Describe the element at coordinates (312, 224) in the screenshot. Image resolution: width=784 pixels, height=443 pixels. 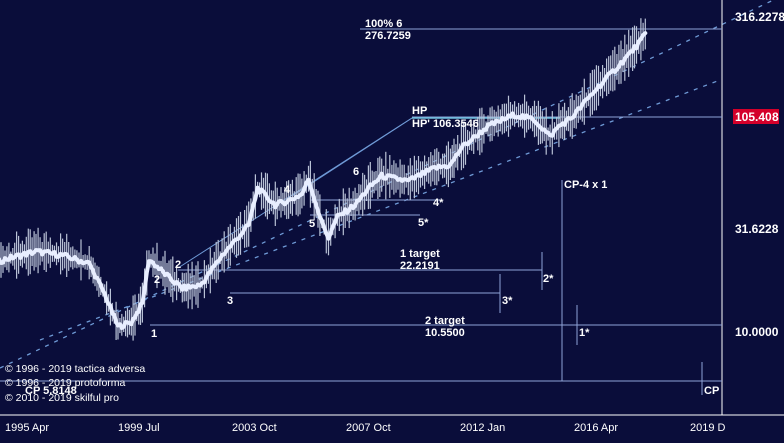
I see `wave-5-label: 5` at that location.